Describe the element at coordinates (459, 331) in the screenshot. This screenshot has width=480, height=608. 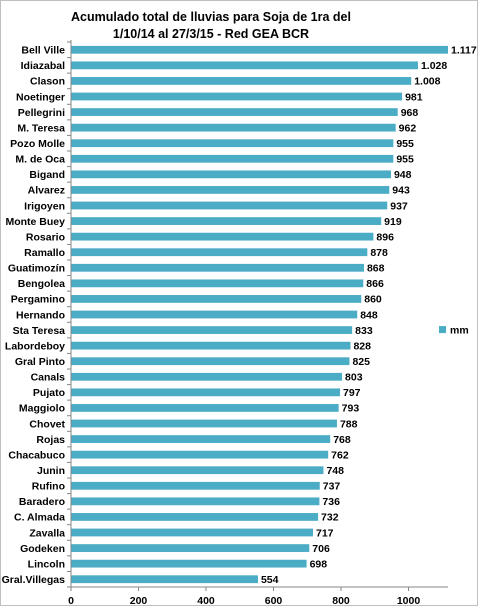
I see `legend-label: mm` at that location.